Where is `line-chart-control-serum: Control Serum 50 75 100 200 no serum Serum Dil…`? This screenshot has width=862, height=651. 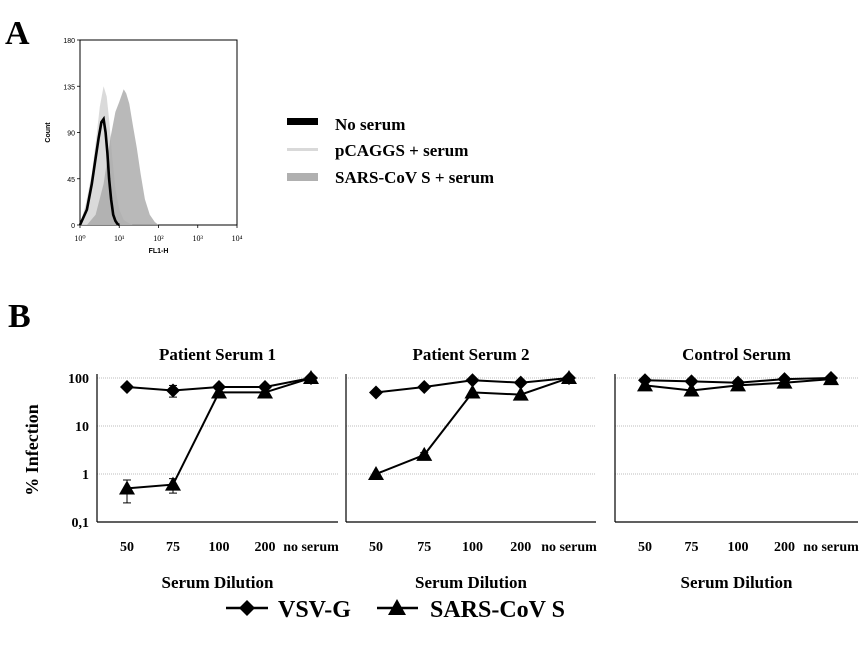 line-chart-control-serum: Control Serum 50 75 100 200 no serum Serum Dil… is located at coordinates (736, 468).